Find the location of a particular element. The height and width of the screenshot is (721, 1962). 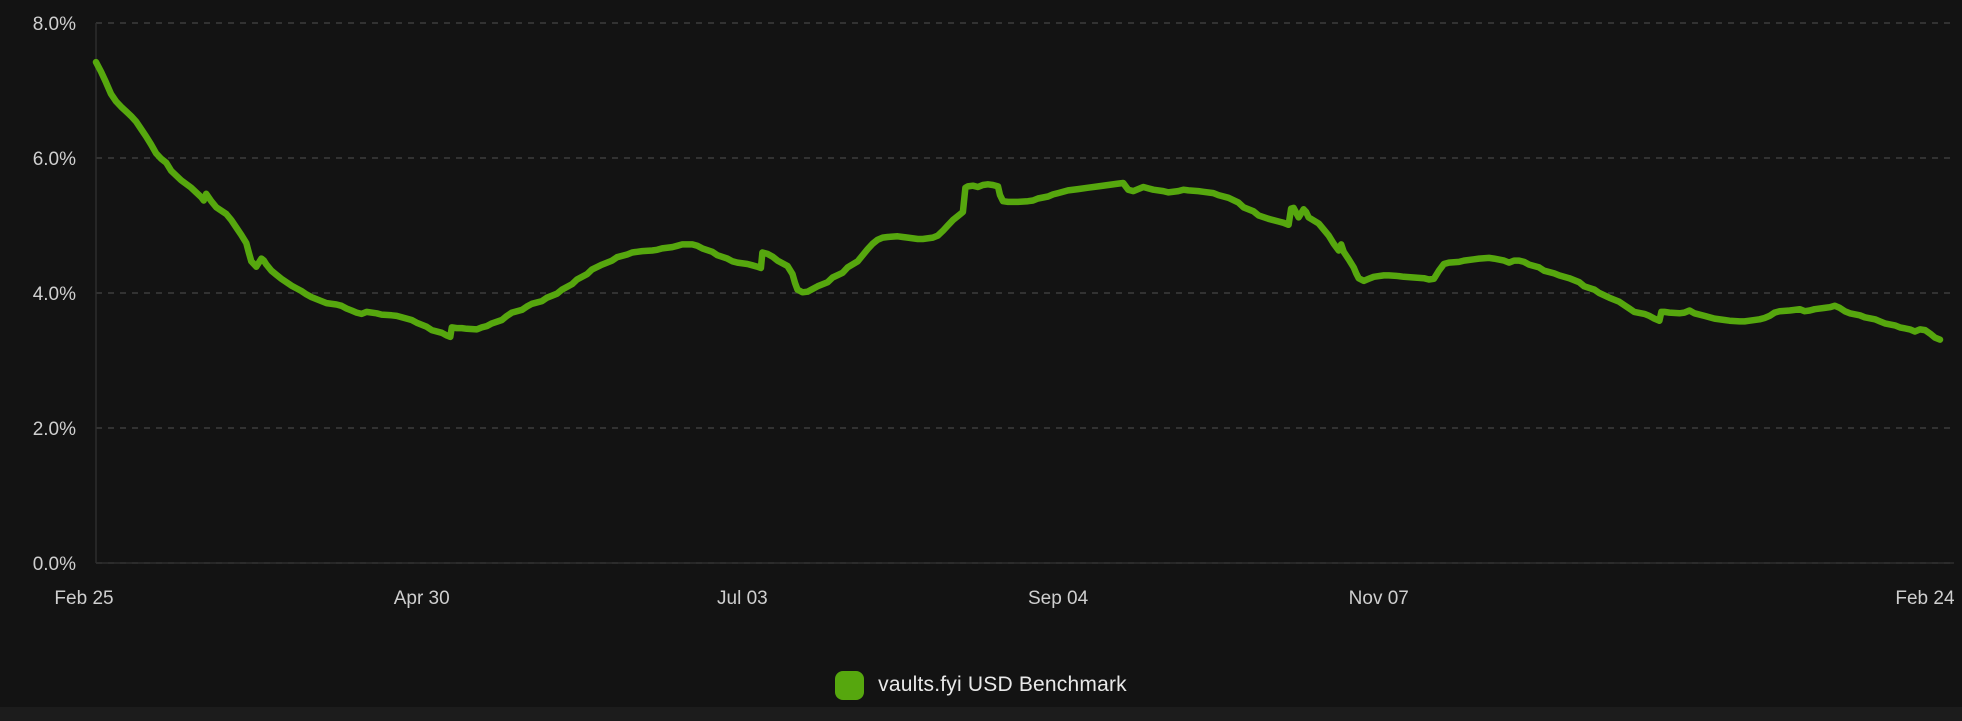

chart-legend: vaults.fyi USD Benchmark is located at coordinates (981, 685).